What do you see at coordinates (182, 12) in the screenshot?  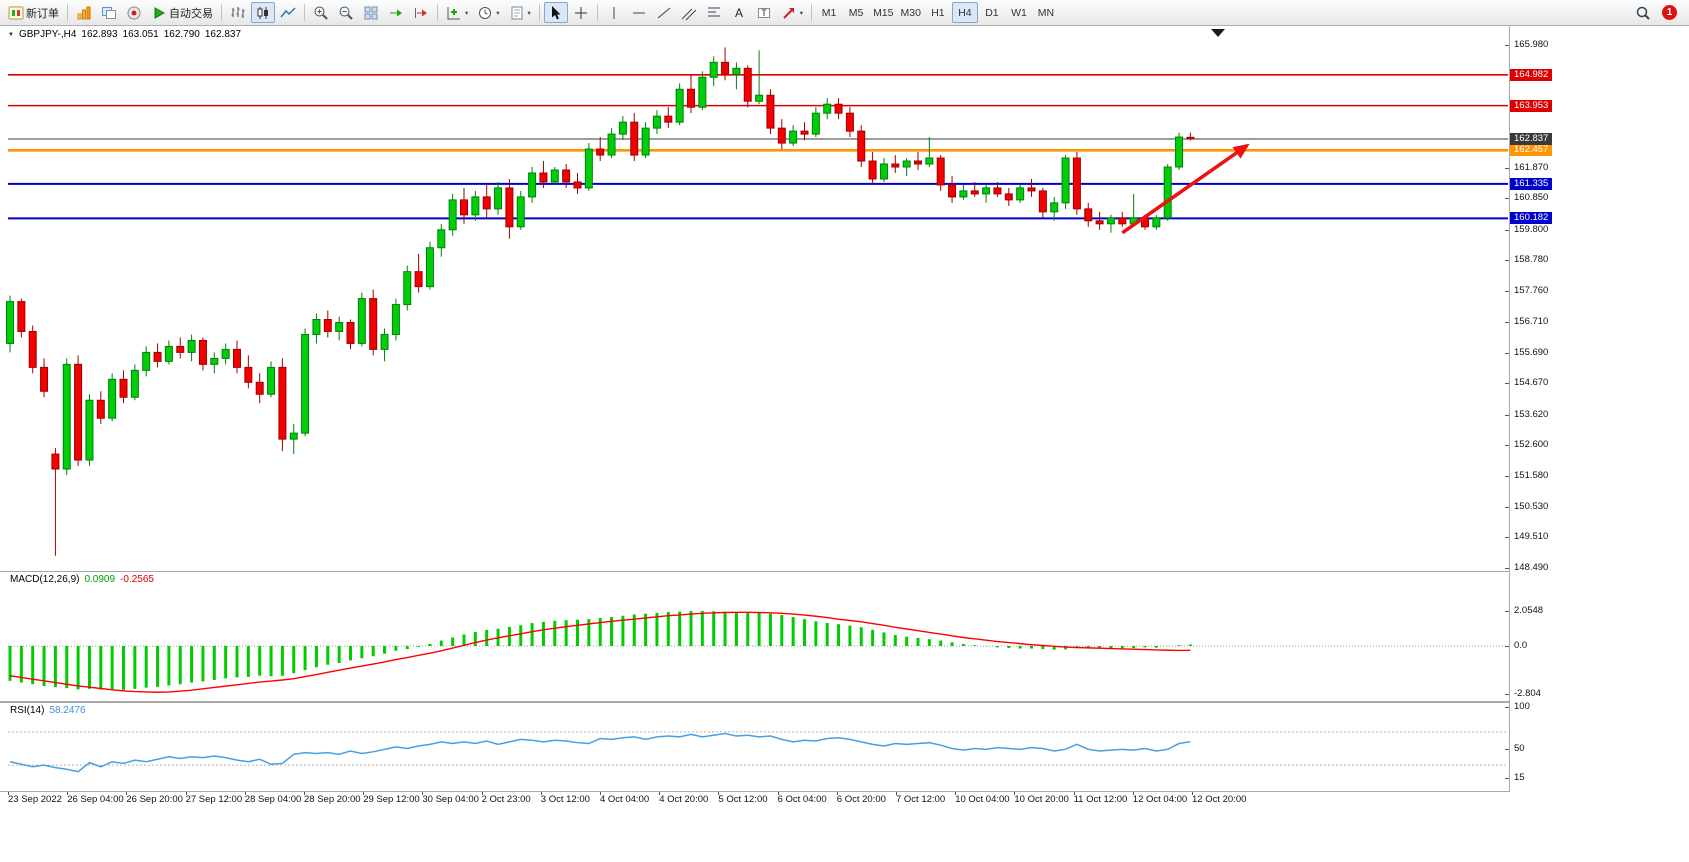 I see `autotrading-button: 自动交易` at bounding box center [182, 12].